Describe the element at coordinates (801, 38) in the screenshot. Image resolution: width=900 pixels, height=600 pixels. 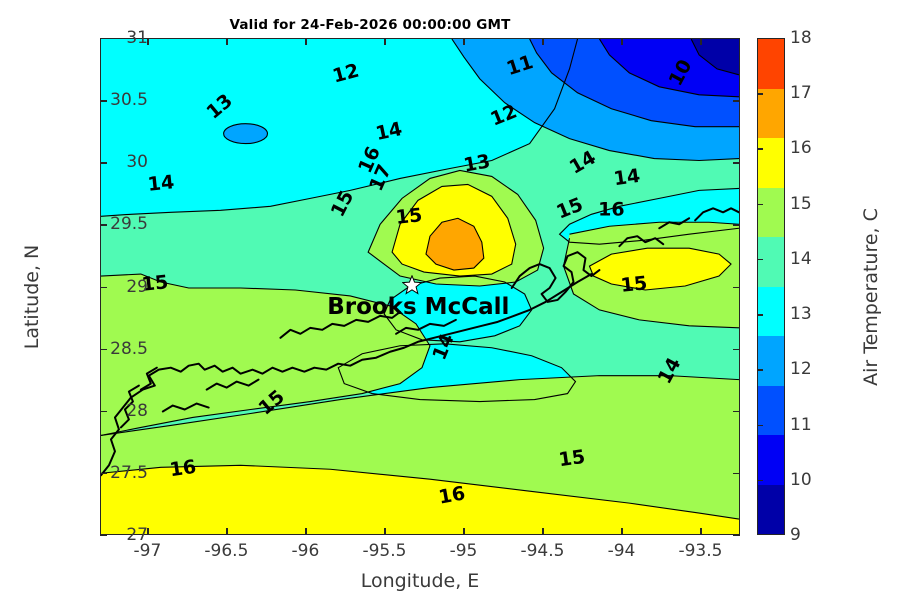
I see `colorbar-tick-label: 18` at that location.